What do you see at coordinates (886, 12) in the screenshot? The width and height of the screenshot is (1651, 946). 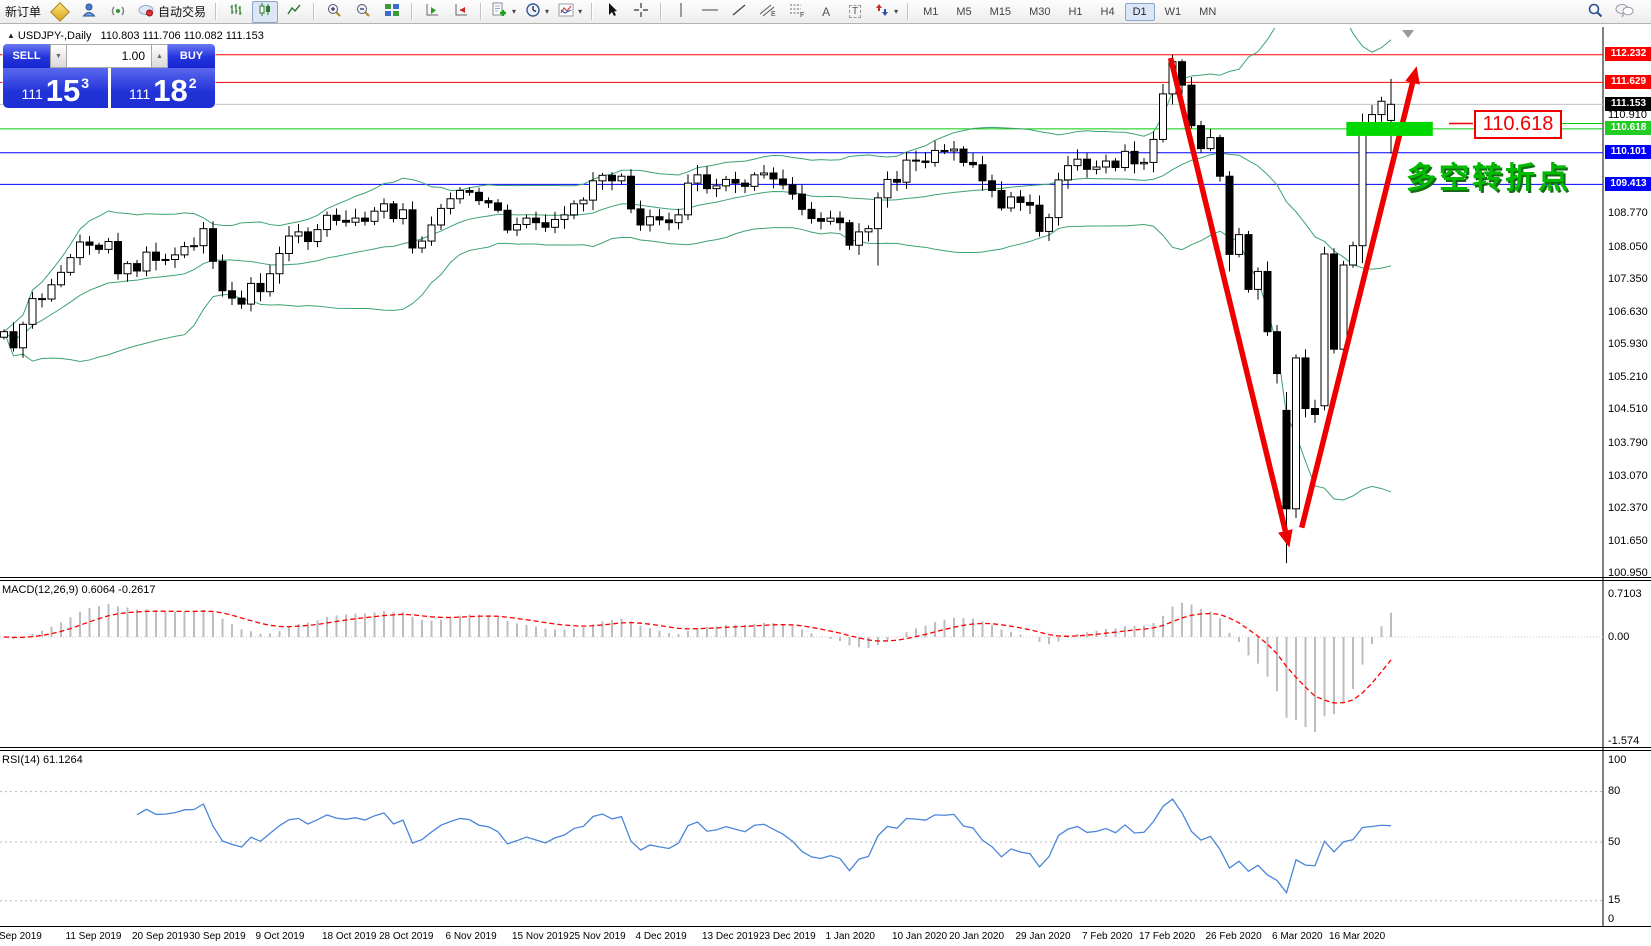 I see `arrows-tool-button: ▾` at bounding box center [886, 12].